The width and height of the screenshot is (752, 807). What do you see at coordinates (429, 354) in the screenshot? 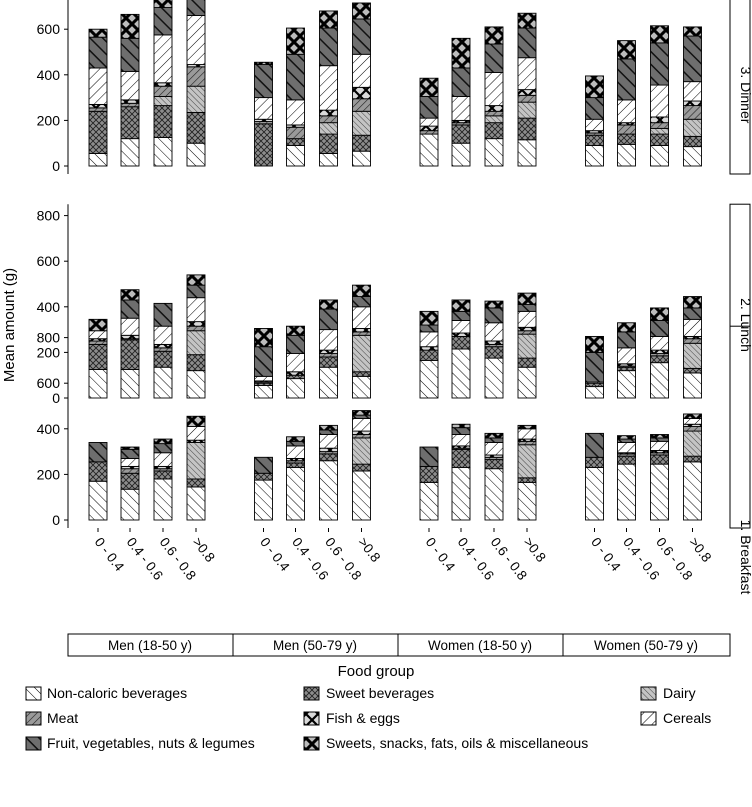
I see `bar-lunch-g2-c0` at bounding box center [429, 354].